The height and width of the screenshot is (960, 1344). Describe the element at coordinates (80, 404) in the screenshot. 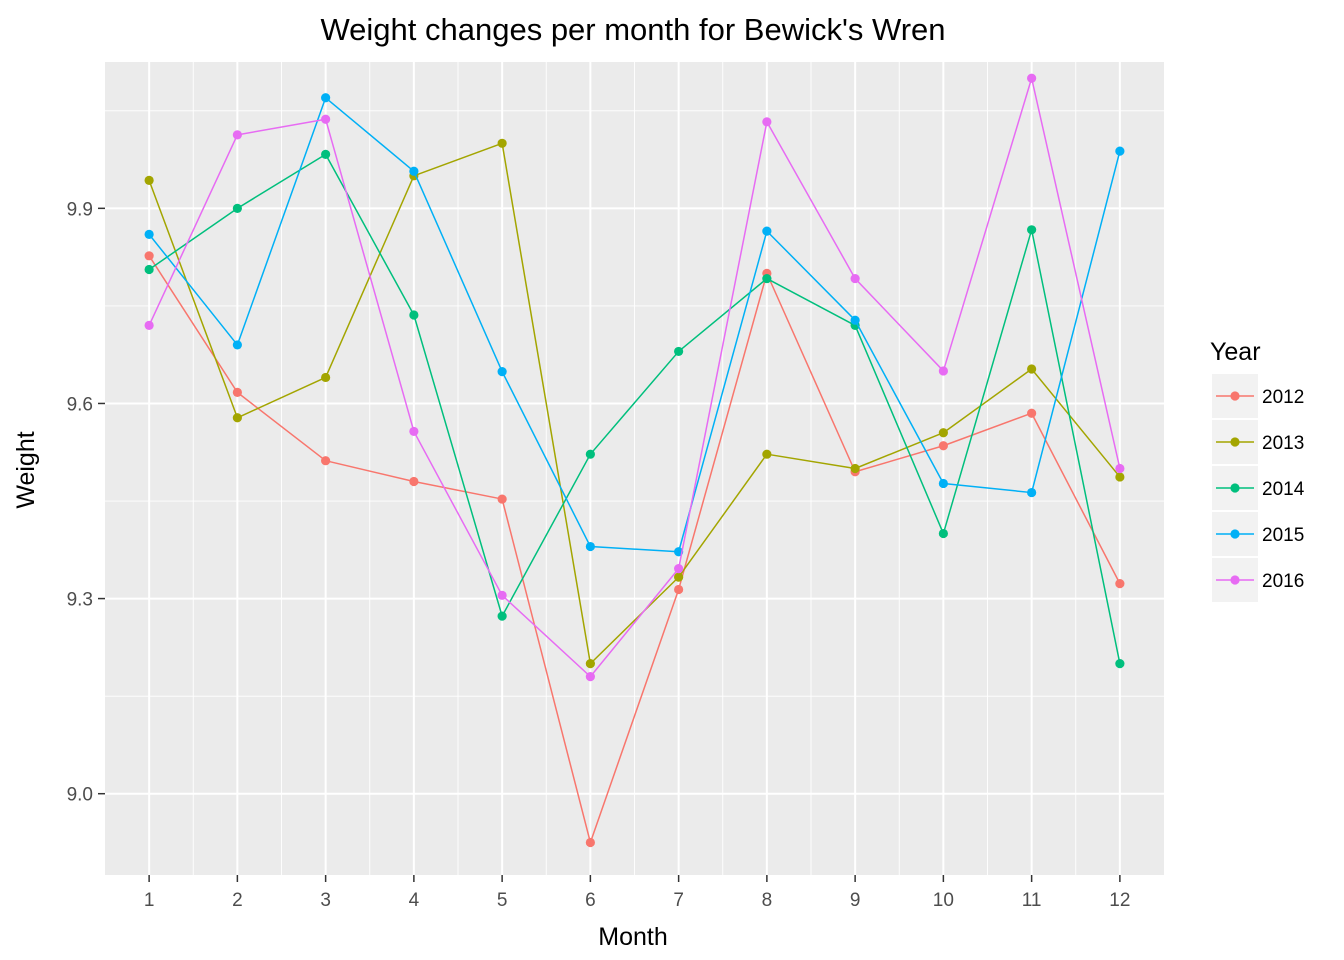

I see `y-tick-label: 9.6` at that location.